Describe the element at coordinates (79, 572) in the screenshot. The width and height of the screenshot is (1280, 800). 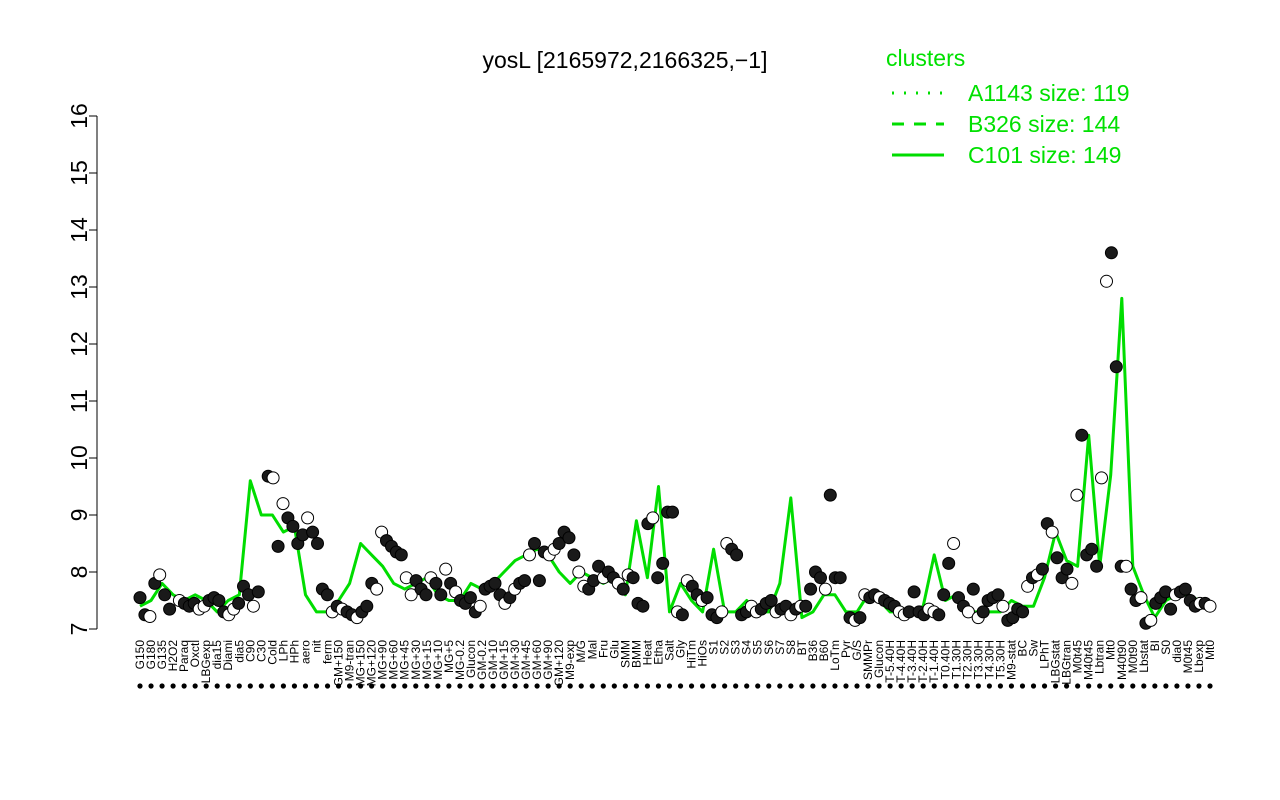
I see `y-tick-label: 8` at that location.